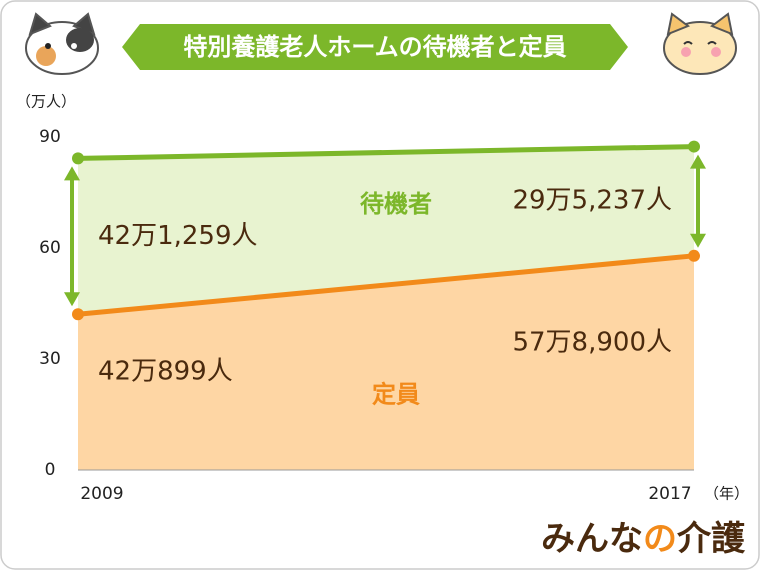  I want to click on y-tick-label: 90, so click(50, 137).